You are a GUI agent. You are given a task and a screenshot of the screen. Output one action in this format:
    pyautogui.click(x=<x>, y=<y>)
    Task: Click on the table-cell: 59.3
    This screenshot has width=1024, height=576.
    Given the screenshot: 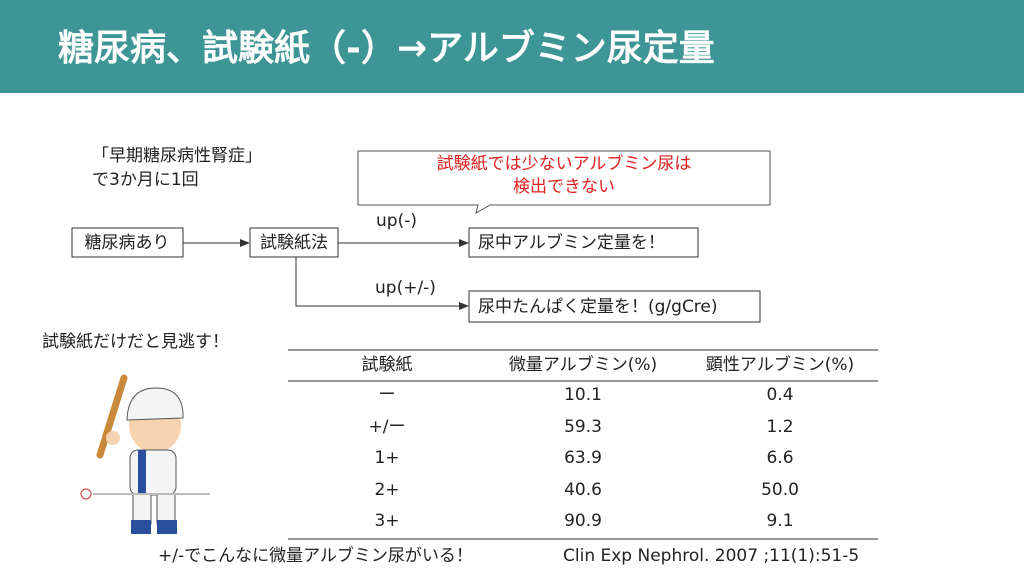 What is the action you would take?
    pyautogui.click(x=583, y=427)
    